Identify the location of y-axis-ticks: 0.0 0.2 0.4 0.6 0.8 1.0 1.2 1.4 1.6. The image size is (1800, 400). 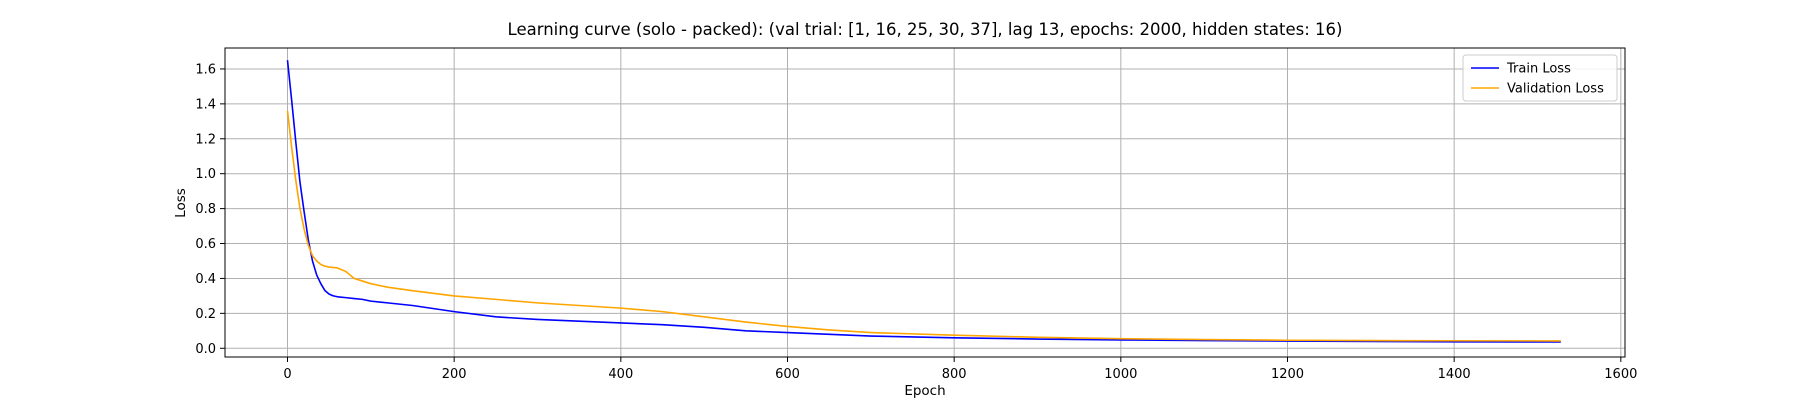
(210, 209).